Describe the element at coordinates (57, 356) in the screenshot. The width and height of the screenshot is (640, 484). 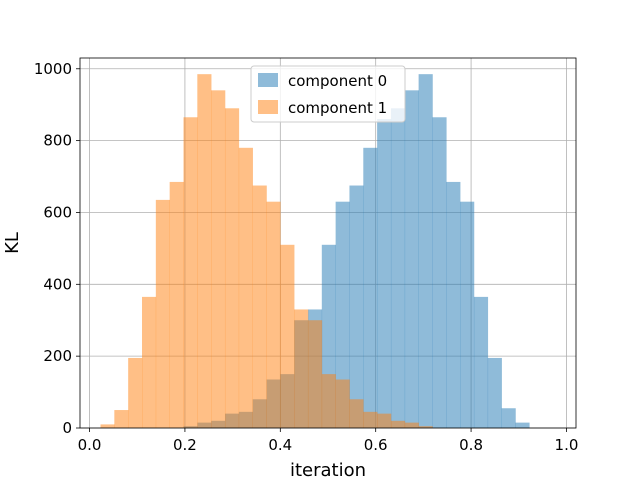
I see `y-tick-label-1: 200` at that location.